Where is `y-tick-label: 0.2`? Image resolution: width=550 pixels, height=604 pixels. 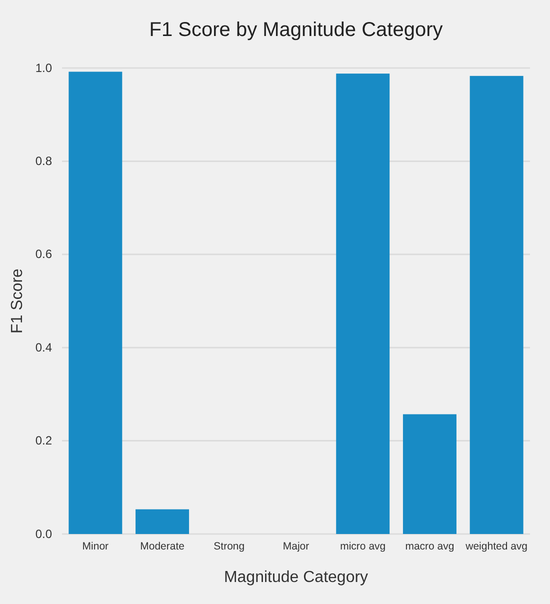 y-tick-label: 0.2 is located at coordinates (43, 441).